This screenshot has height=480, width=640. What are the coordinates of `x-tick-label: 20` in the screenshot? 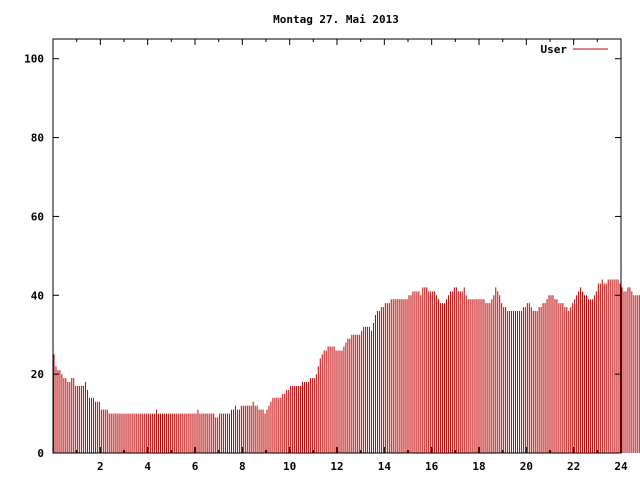 It's located at (526, 466).